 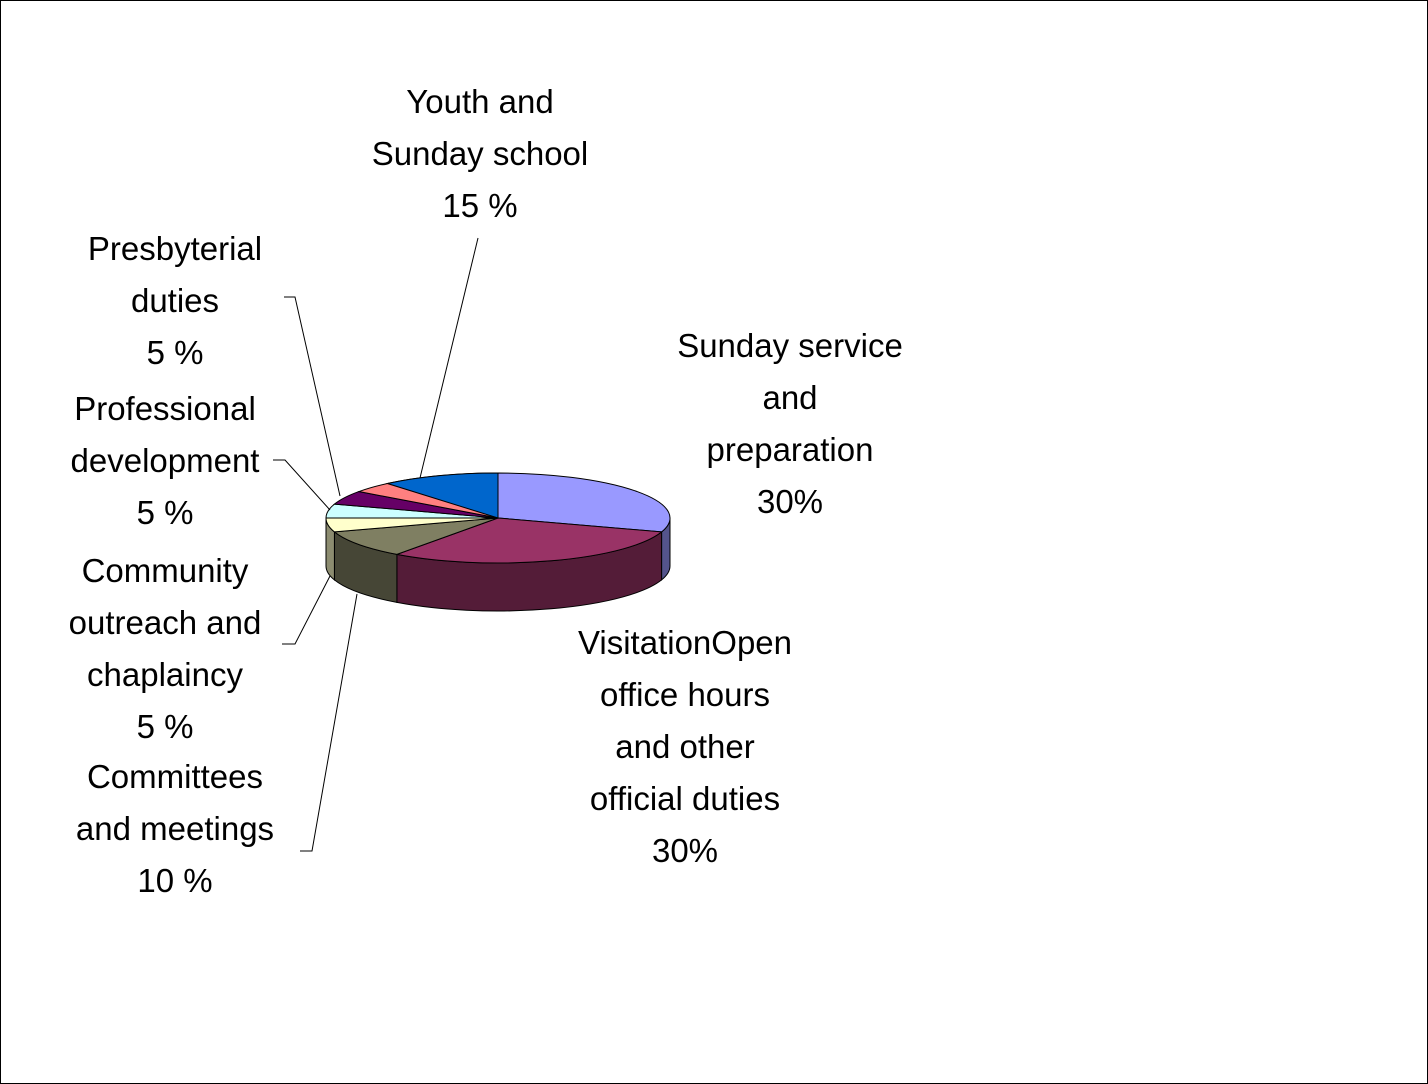 I want to click on label-sunday-service: Sunday service and preparation 30%, so click(x=790, y=423).